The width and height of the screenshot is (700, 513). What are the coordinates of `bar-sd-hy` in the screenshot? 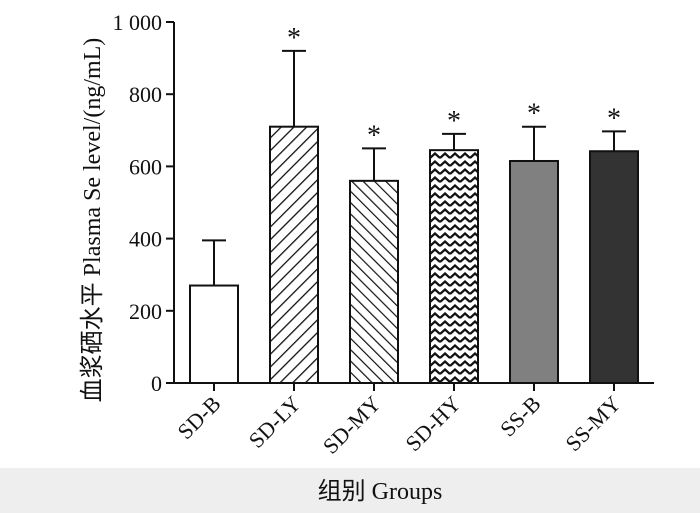 It's located at (454, 266).